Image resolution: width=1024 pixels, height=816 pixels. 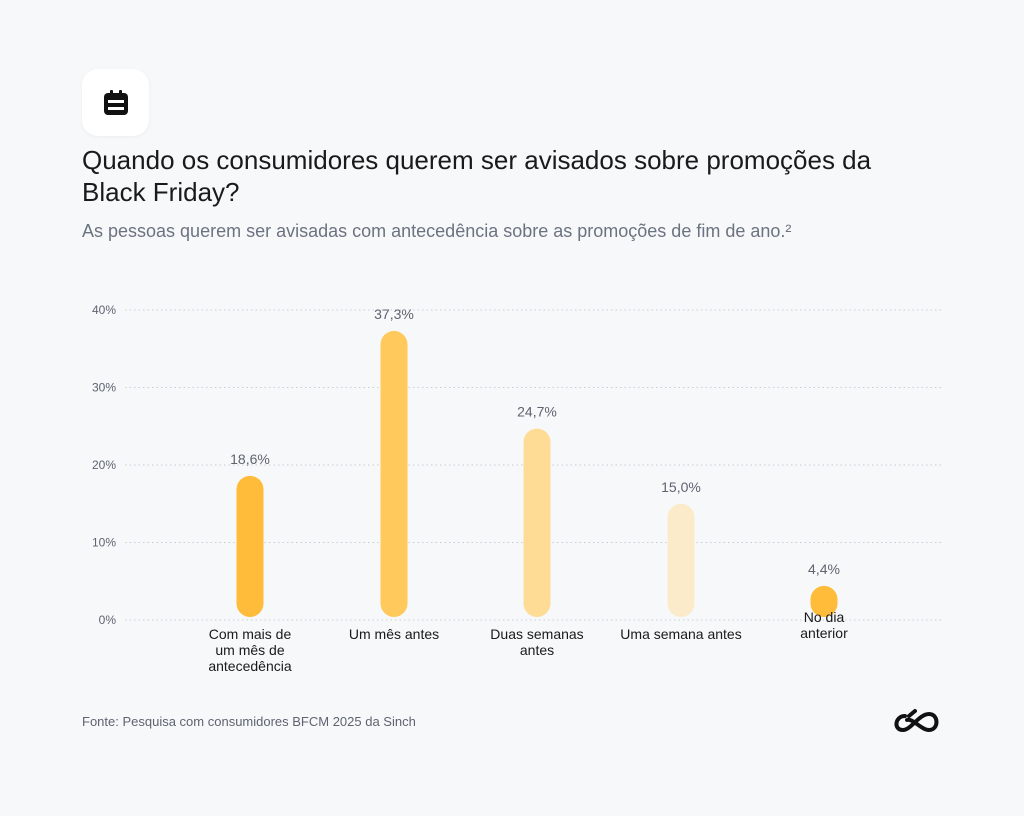 I want to click on category-label: anterior, so click(x=824, y=633).